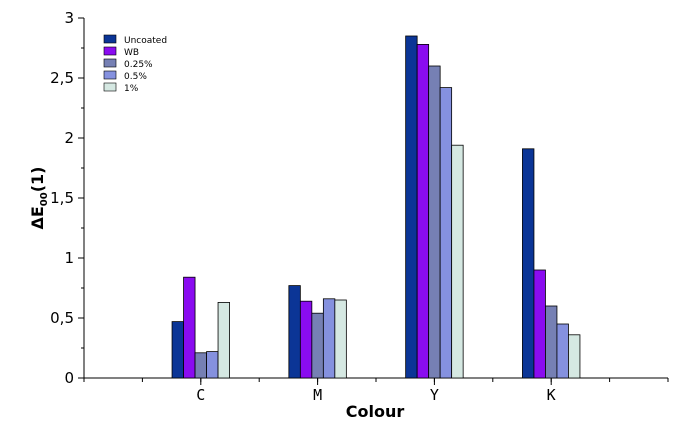  I want to click on y-tick-label: 0,5, so click(62, 318).